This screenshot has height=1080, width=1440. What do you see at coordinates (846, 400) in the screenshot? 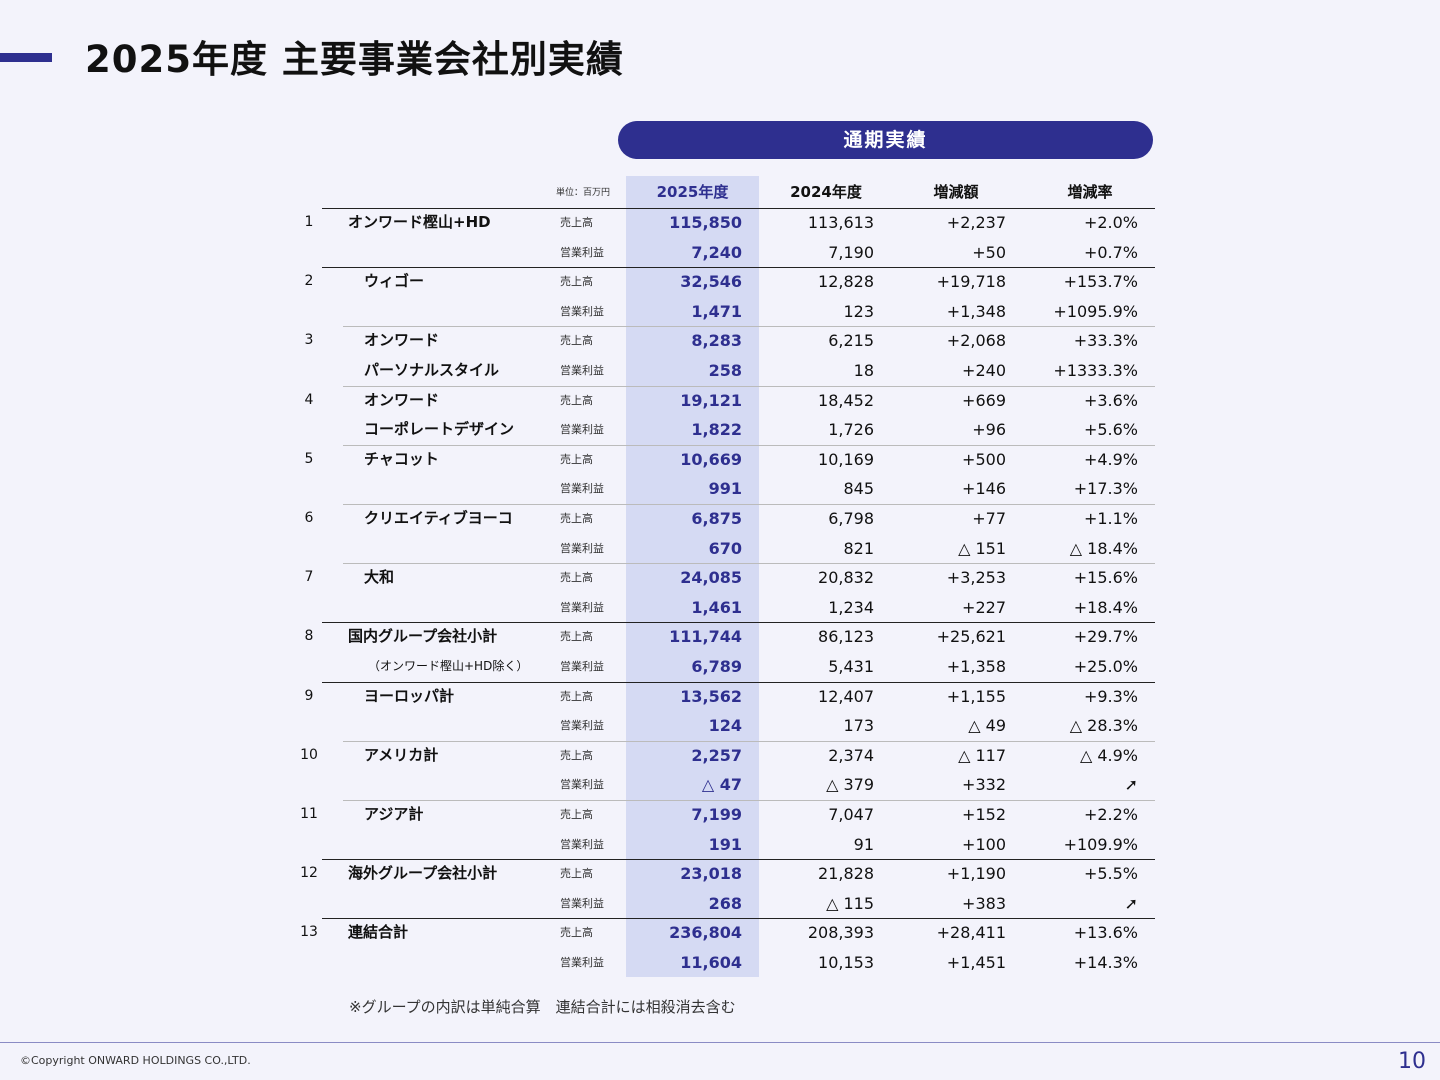
I see `value-fy2024: 18,452` at bounding box center [846, 400].